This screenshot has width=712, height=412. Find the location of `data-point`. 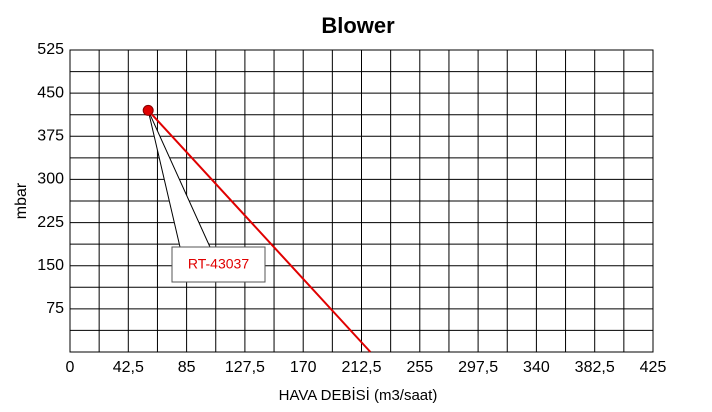

data-point is located at coordinates (148, 110).